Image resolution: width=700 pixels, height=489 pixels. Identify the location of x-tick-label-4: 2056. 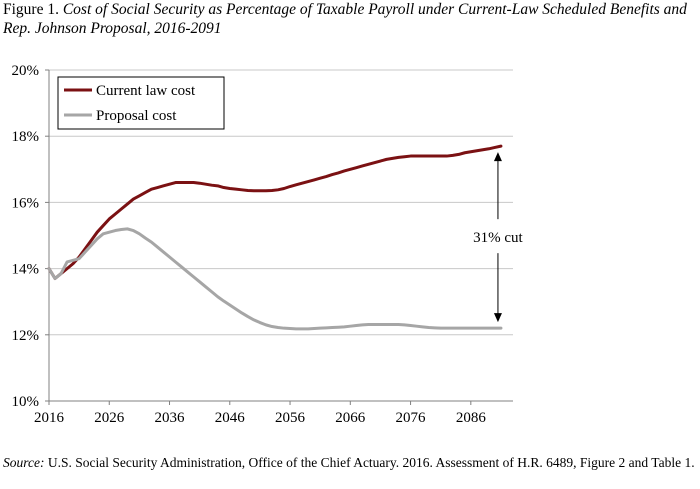
(290, 418).